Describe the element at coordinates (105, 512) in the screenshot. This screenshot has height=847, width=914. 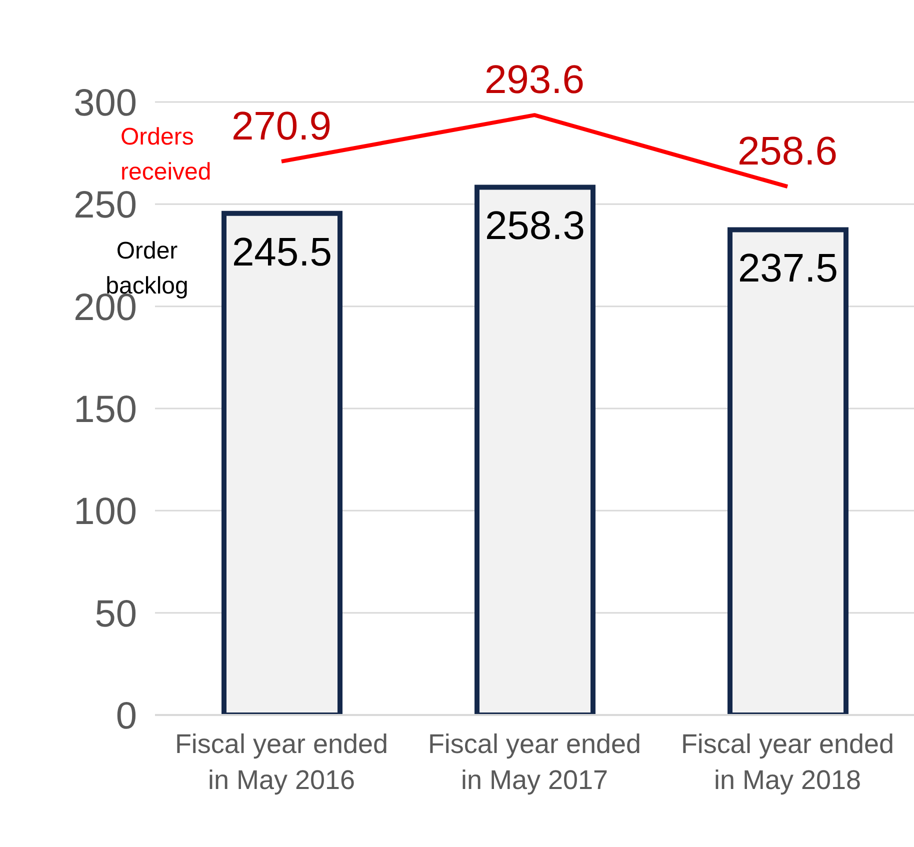
I see `y-tick-label: 100` at that location.